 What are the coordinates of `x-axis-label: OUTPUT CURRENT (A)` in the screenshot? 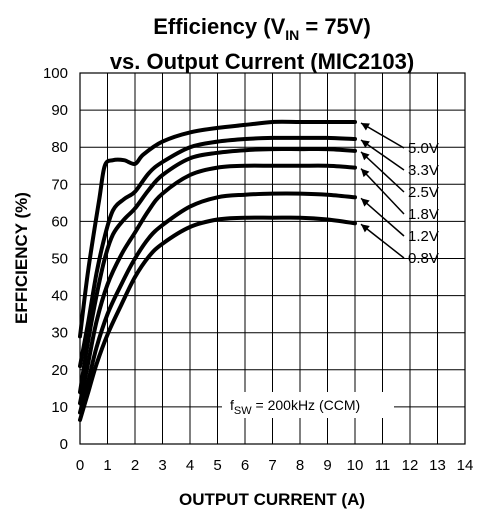 It's located at (272, 499).